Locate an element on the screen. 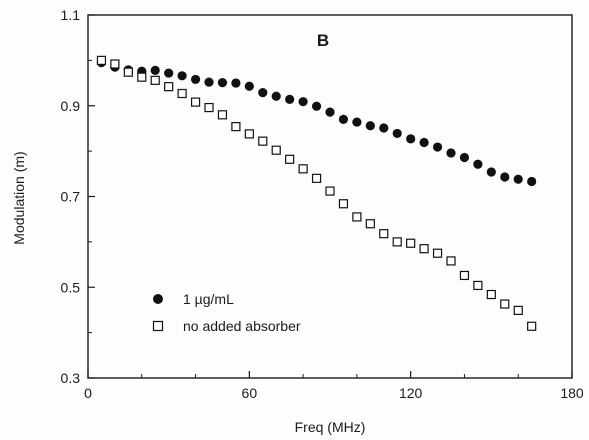  y-tick-label-3: 0.9 is located at coordinates (71, 106).